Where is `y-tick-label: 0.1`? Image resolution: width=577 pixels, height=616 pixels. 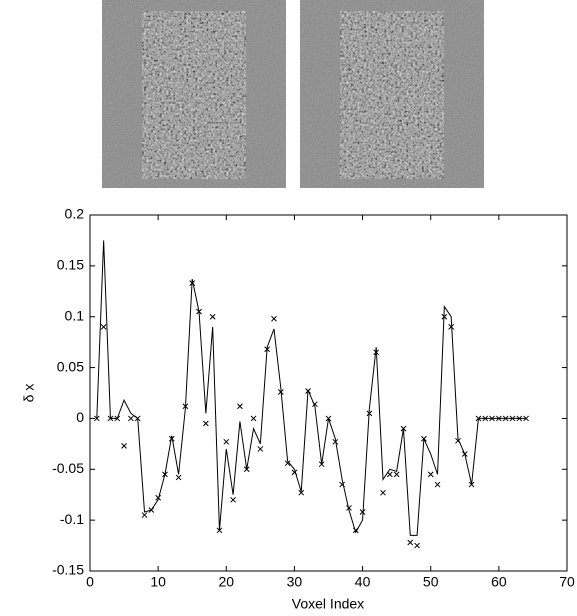
y-tick-label: 0.1 is located at coordinates (75, 315).